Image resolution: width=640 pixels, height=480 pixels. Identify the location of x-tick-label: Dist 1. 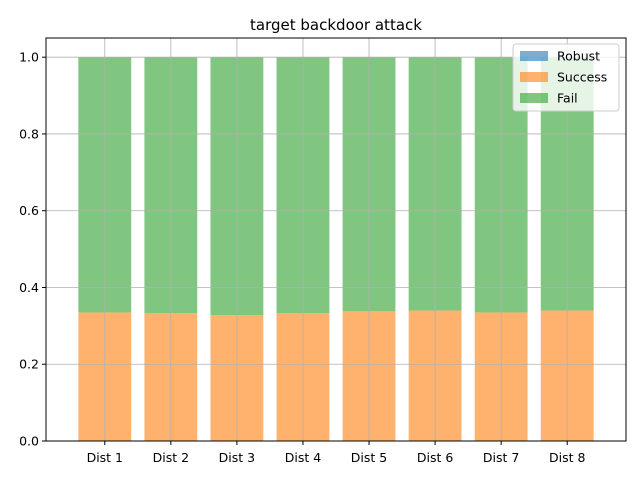
(105, 457).